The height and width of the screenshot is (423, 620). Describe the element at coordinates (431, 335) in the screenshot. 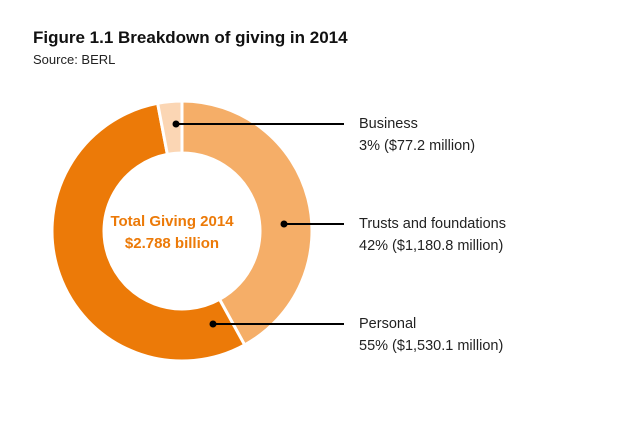

I see `label-personal: Personal 55% ($1,530.1 million)` at that location.